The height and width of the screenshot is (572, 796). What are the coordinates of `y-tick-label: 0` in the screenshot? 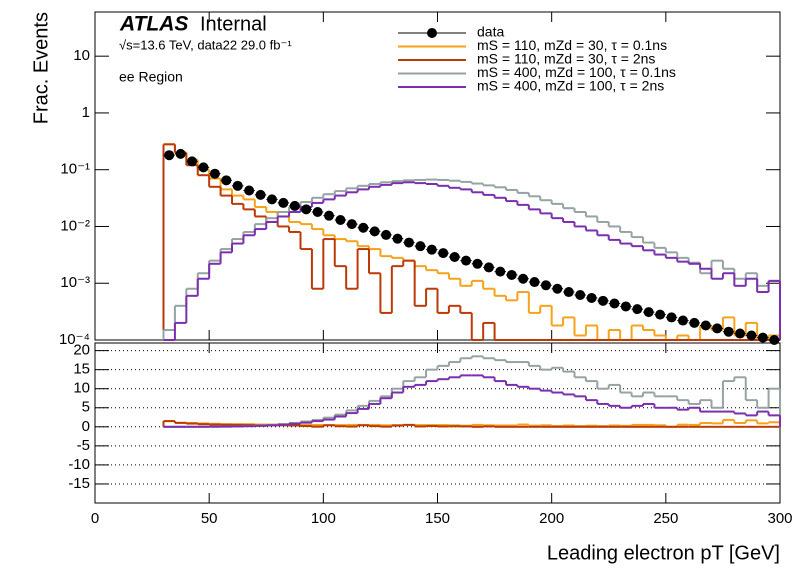 It's located at (86, 426).